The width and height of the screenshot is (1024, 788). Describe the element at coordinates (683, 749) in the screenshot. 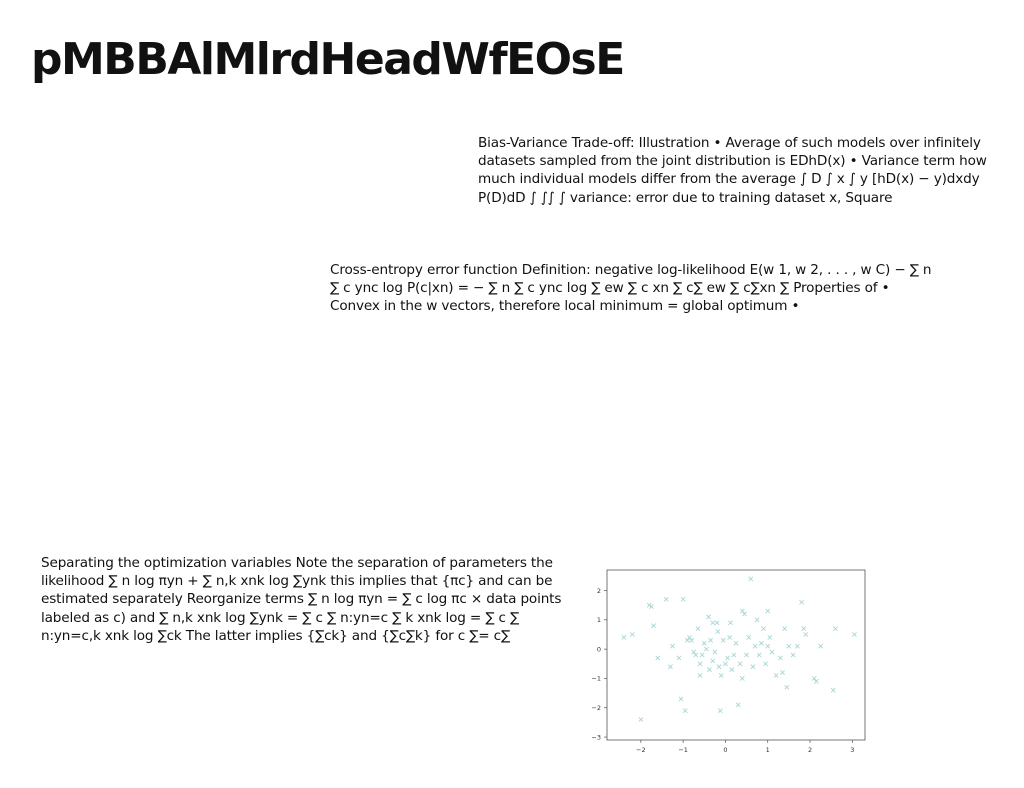

I see `x-tick-label: −1` at that location.